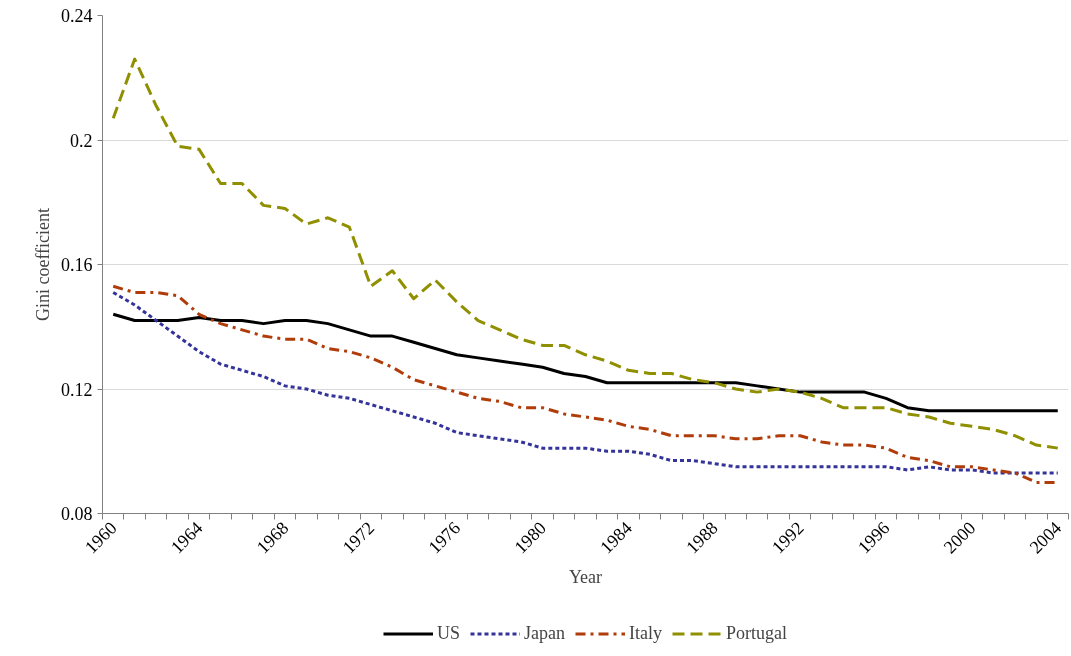 Image resolution: width=1071 pixels, height=656 pixels. Describe the element at coordinates (77, 265) in the screenshot. I see `y-tick-label: 0.16` at that location.